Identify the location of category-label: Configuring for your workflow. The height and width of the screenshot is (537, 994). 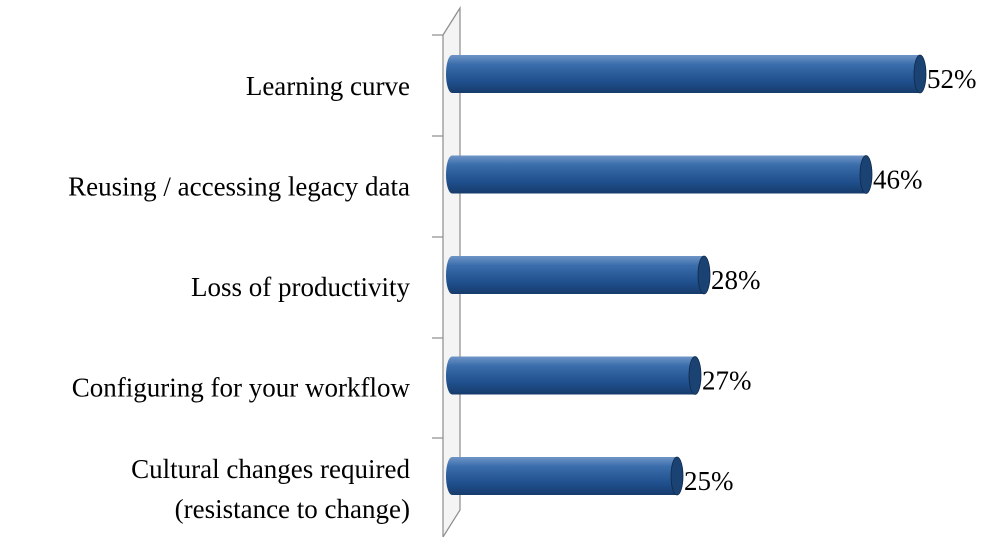
(241, 388).